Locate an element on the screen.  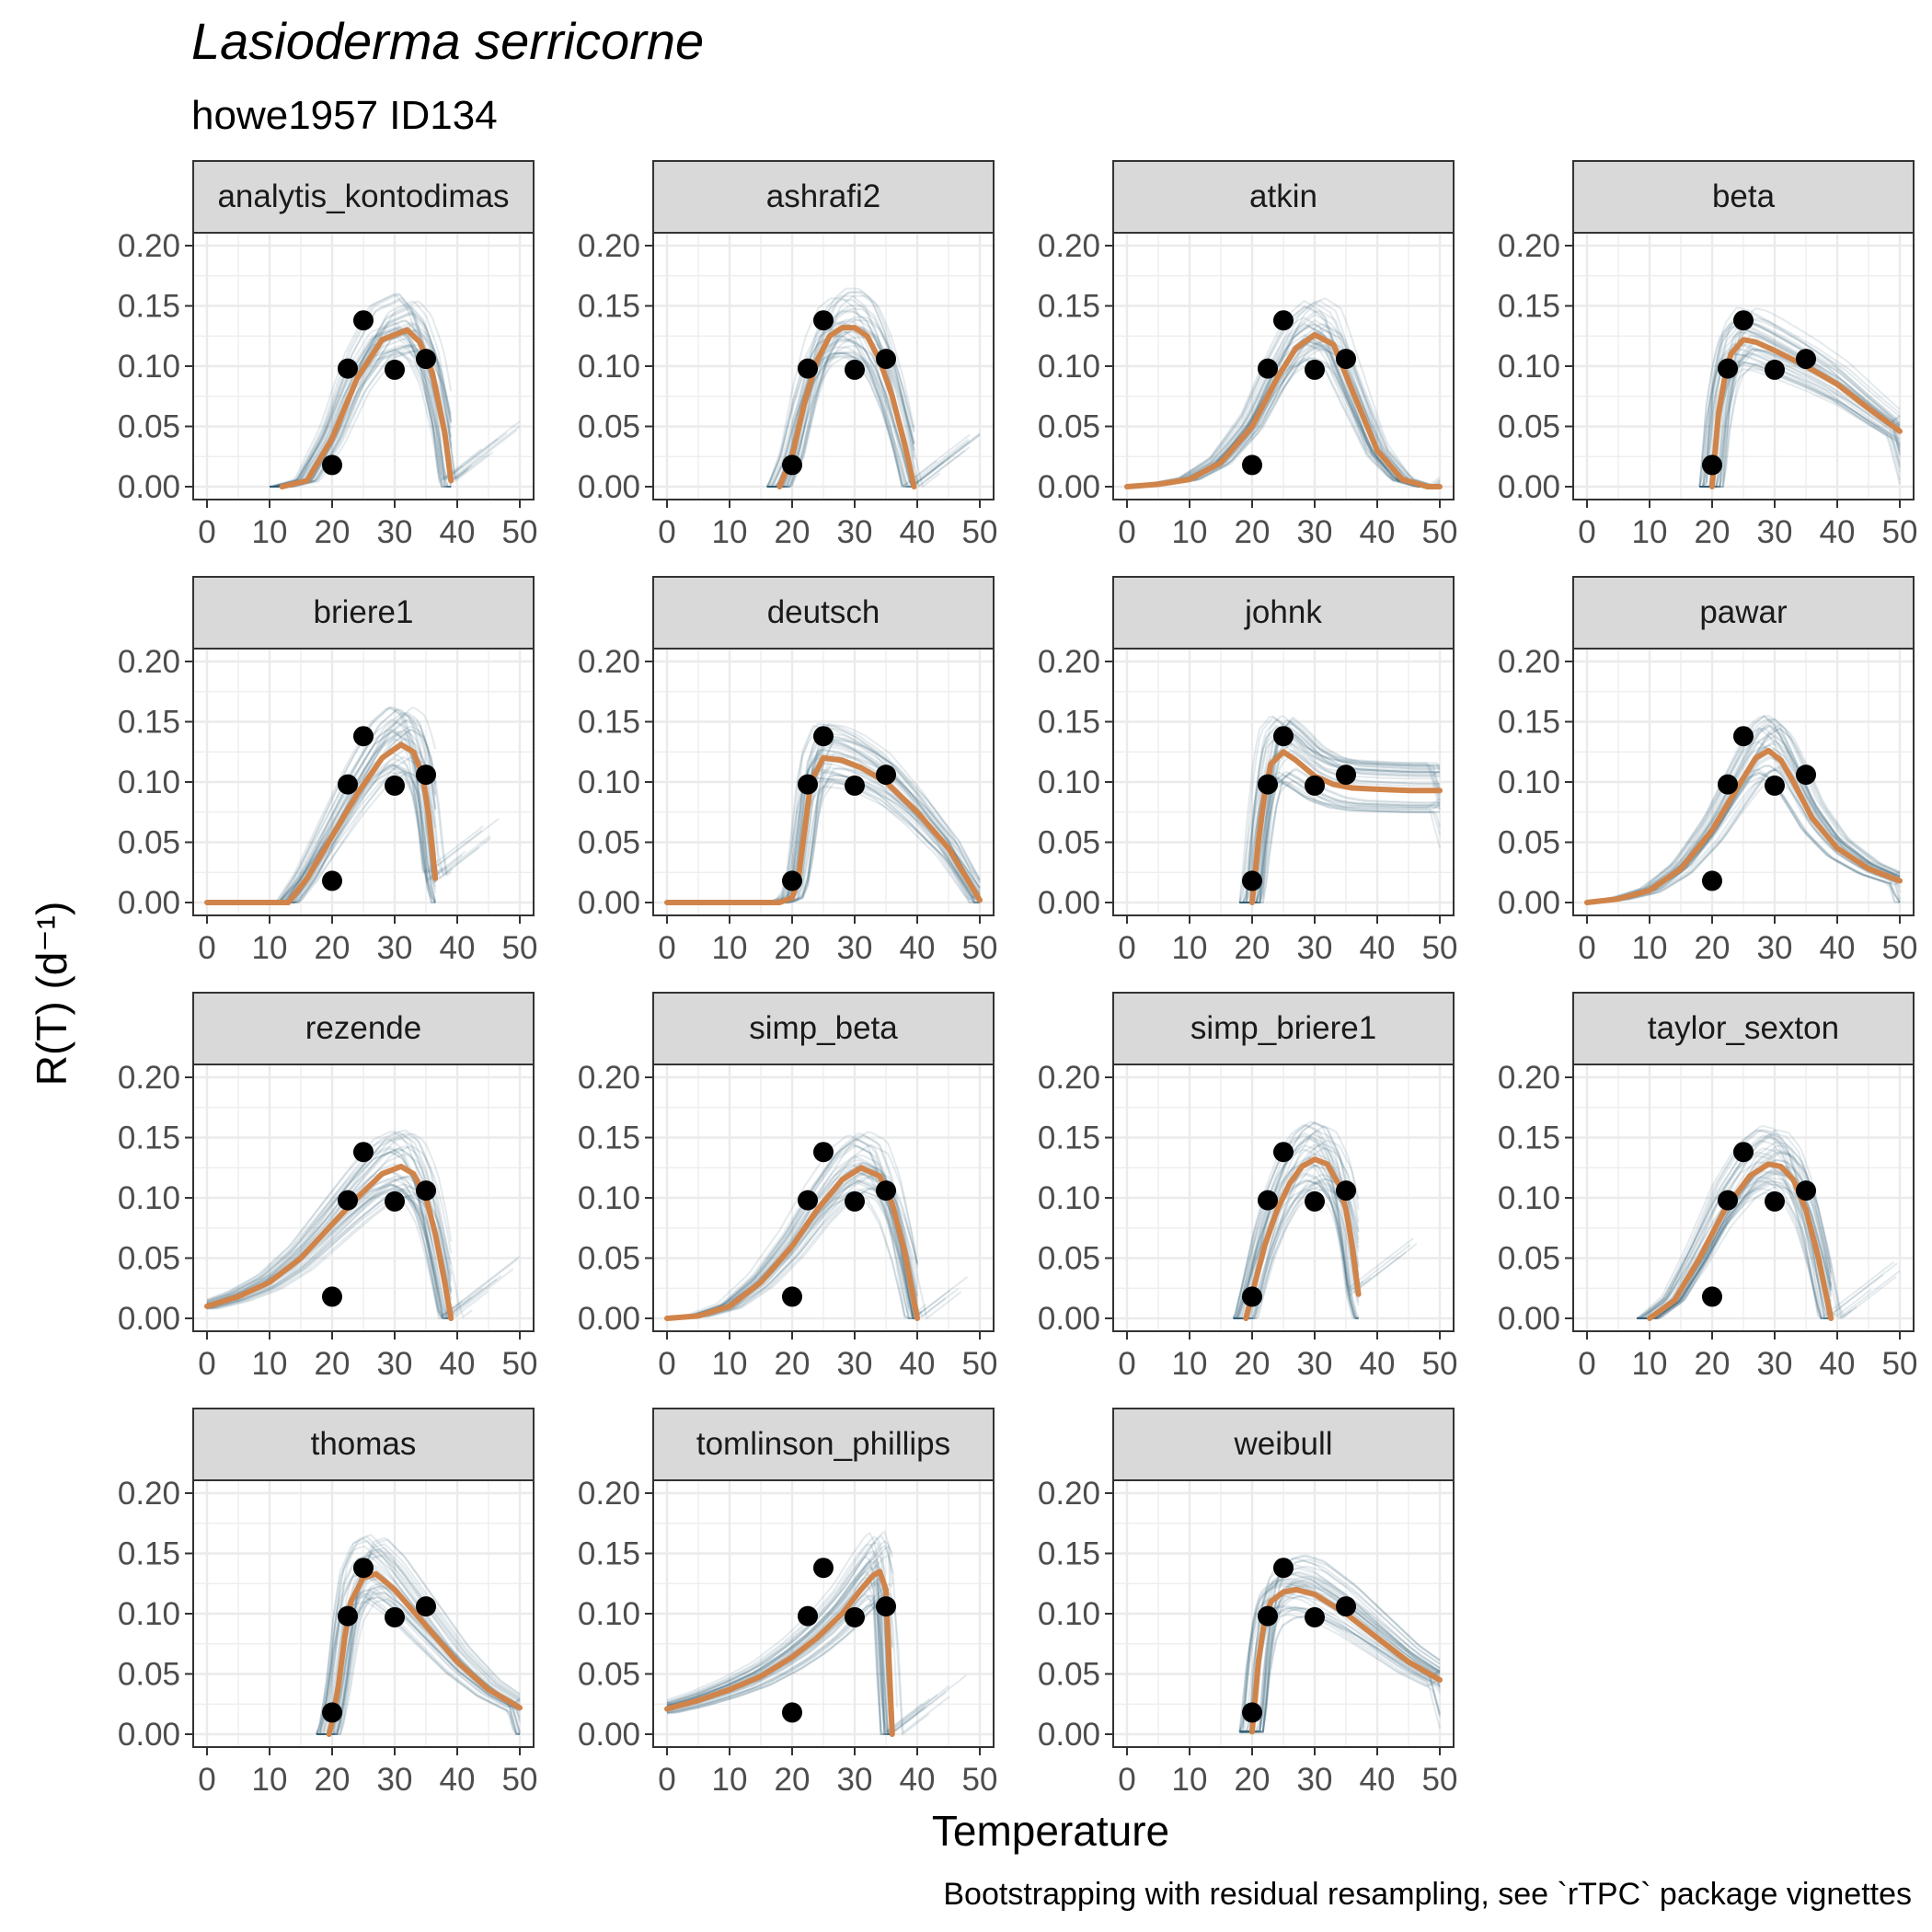
panel-weibull: weibull 0.00 0.05 0.10 0.15 0.20 0 10 20 30 40 50 is located at coordinates (1247, 1603).